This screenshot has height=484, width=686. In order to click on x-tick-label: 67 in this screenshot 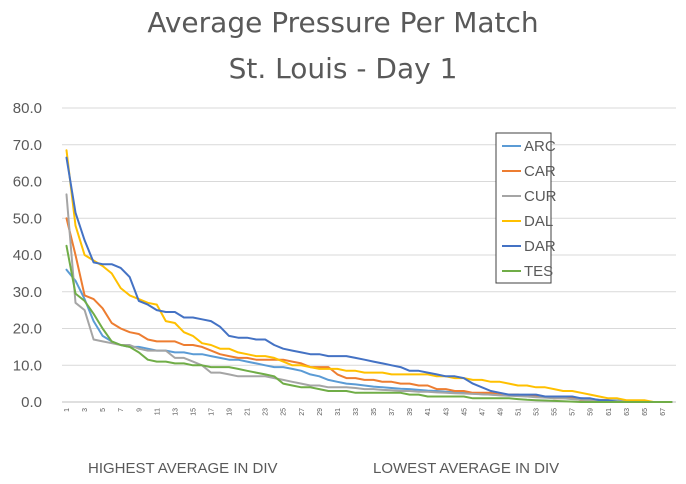, I will do `click(663, 412)`.